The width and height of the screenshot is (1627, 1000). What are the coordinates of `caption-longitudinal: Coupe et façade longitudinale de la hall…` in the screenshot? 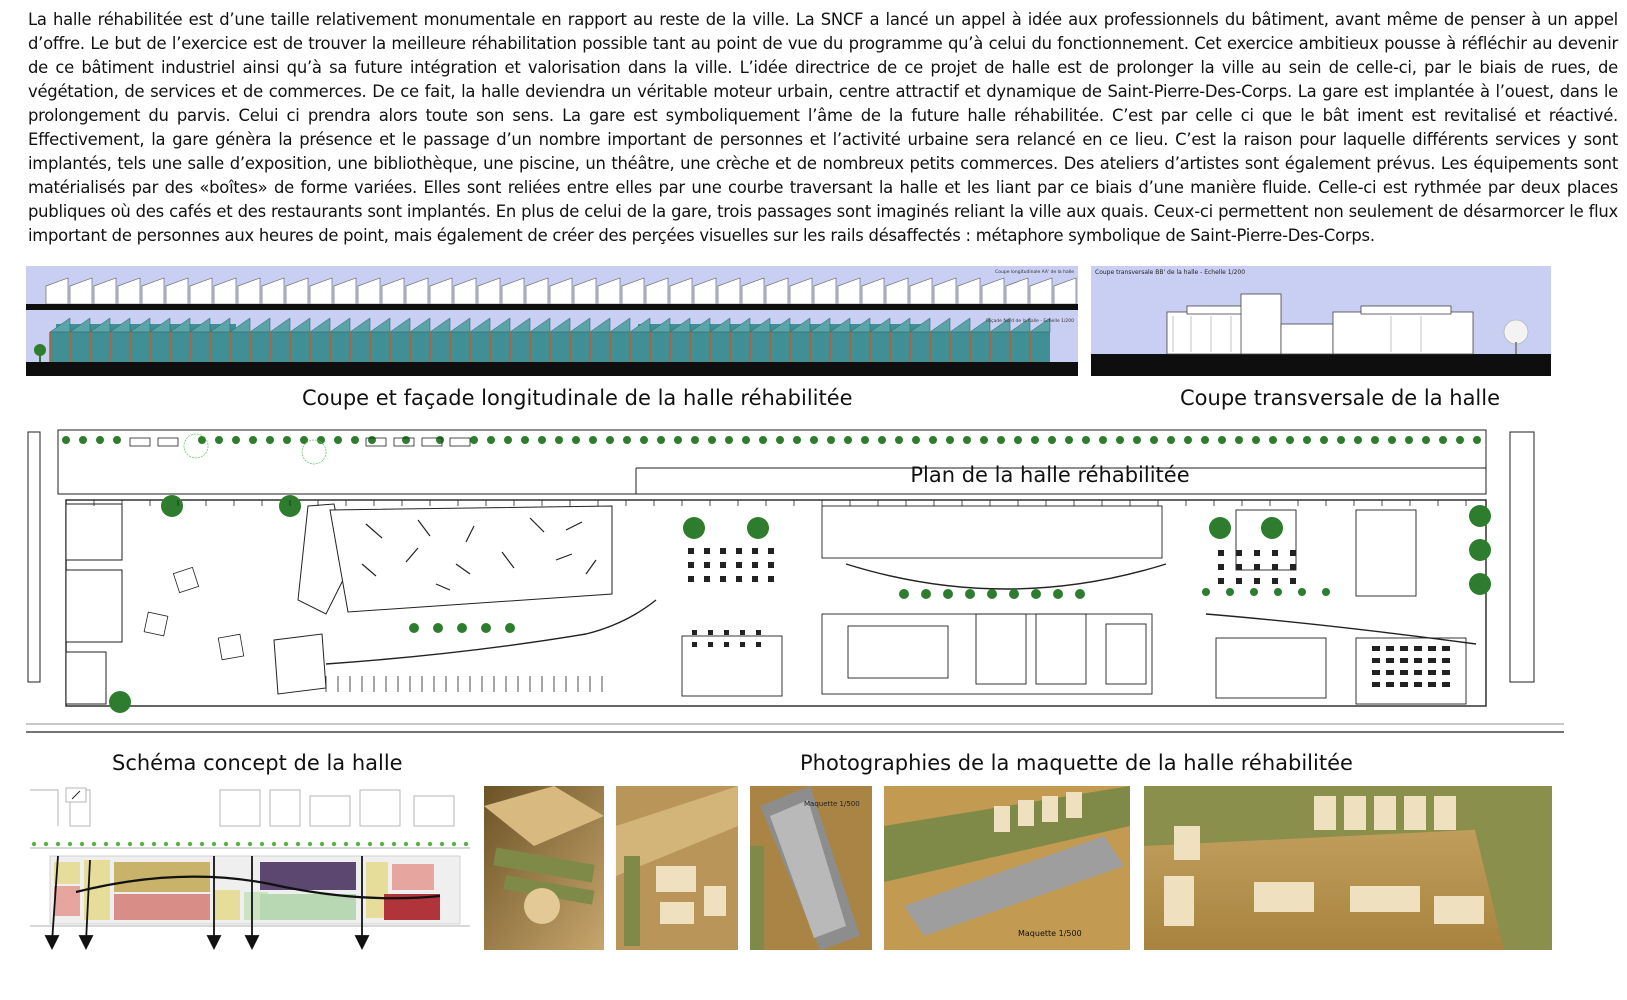 It's located at (577, 398).